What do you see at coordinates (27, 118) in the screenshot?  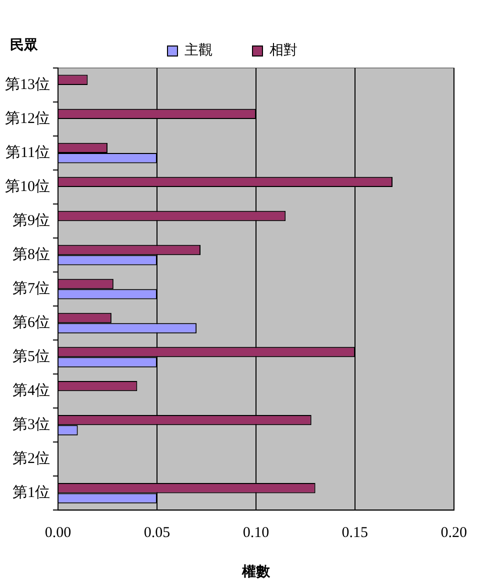 I see `y-tick-label: 第12位` at bounding box center [27, 118].